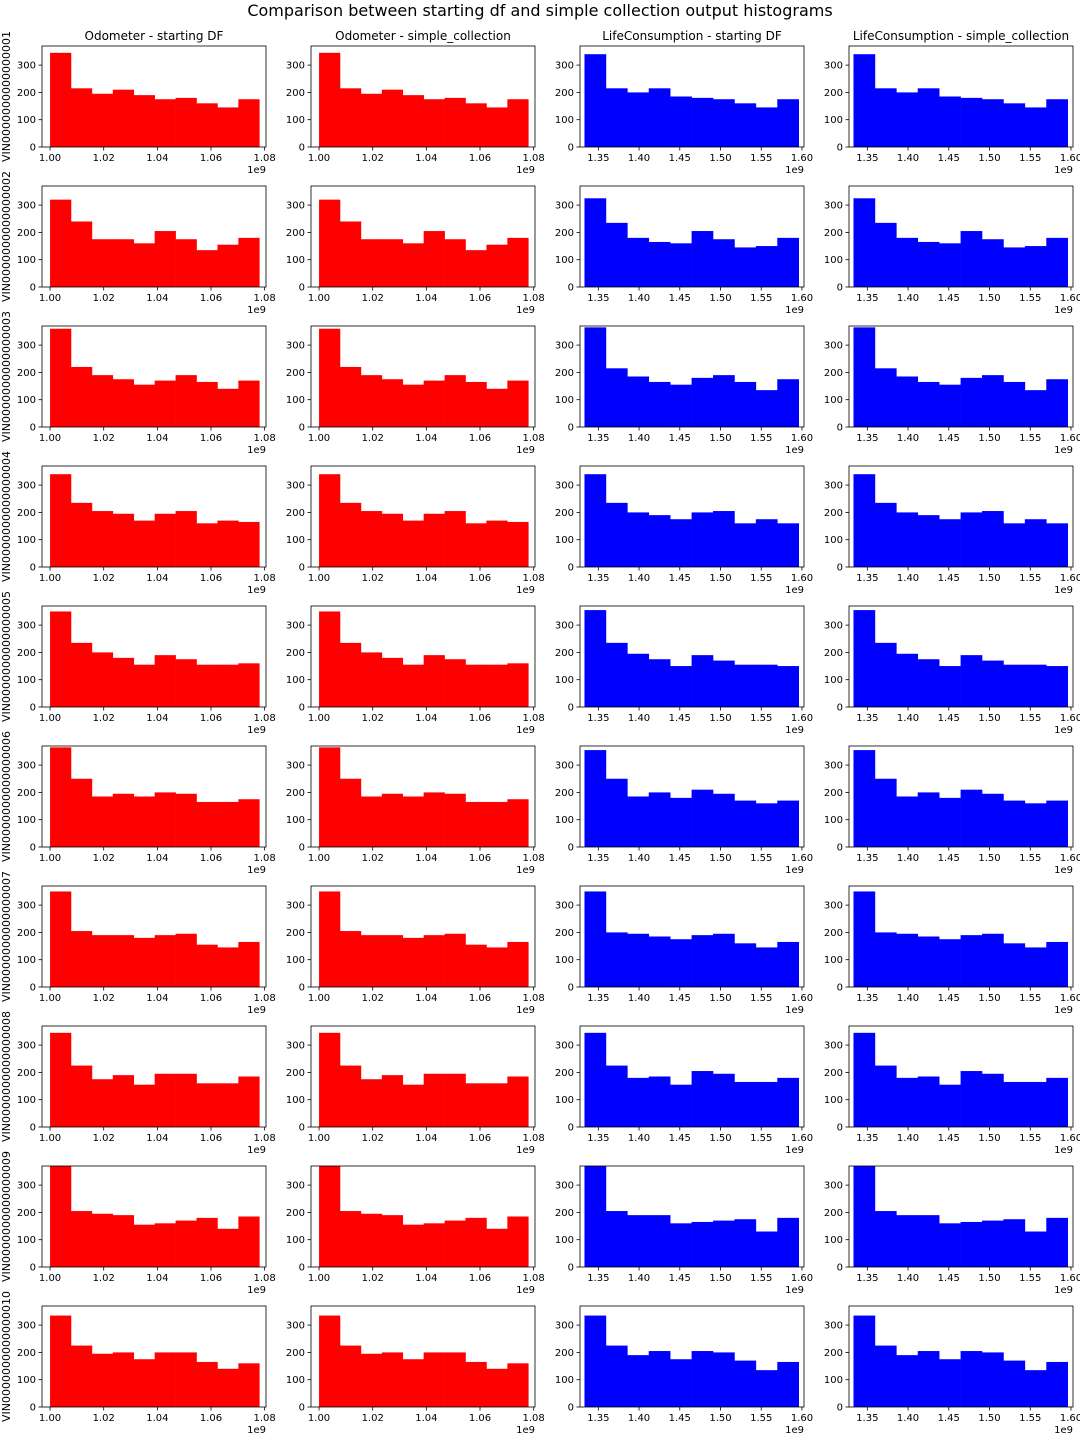  Describe the element at coordinates (802, 998) in the screenshot. I see `x-tick-label: 1.60` at that location.